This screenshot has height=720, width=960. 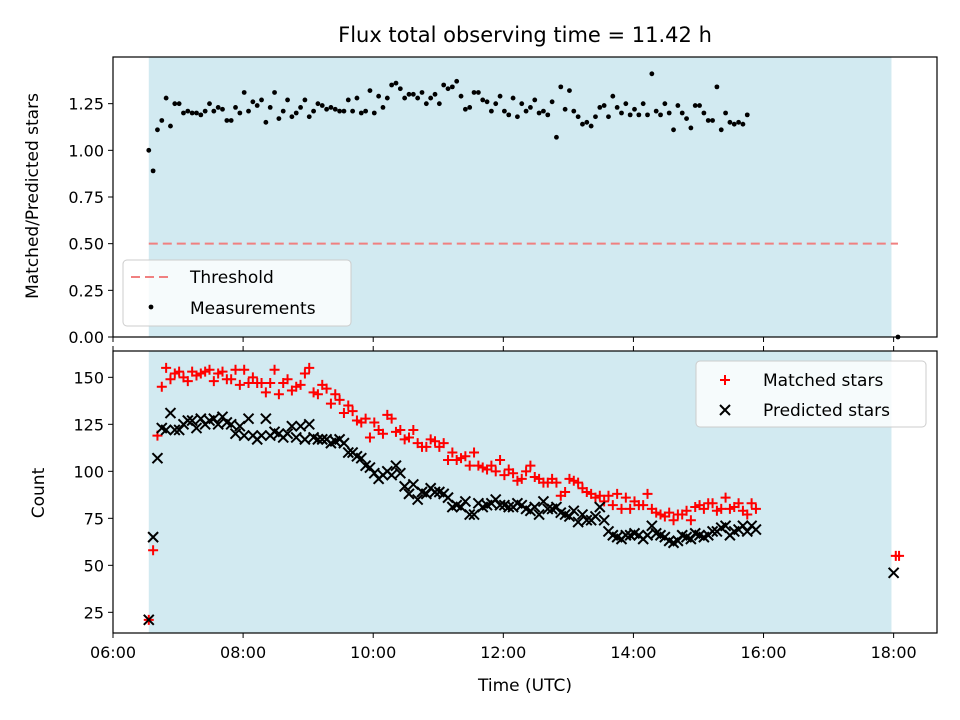 I want to click on legend-matched-label: Matched stars, so click(x=823, y=381).